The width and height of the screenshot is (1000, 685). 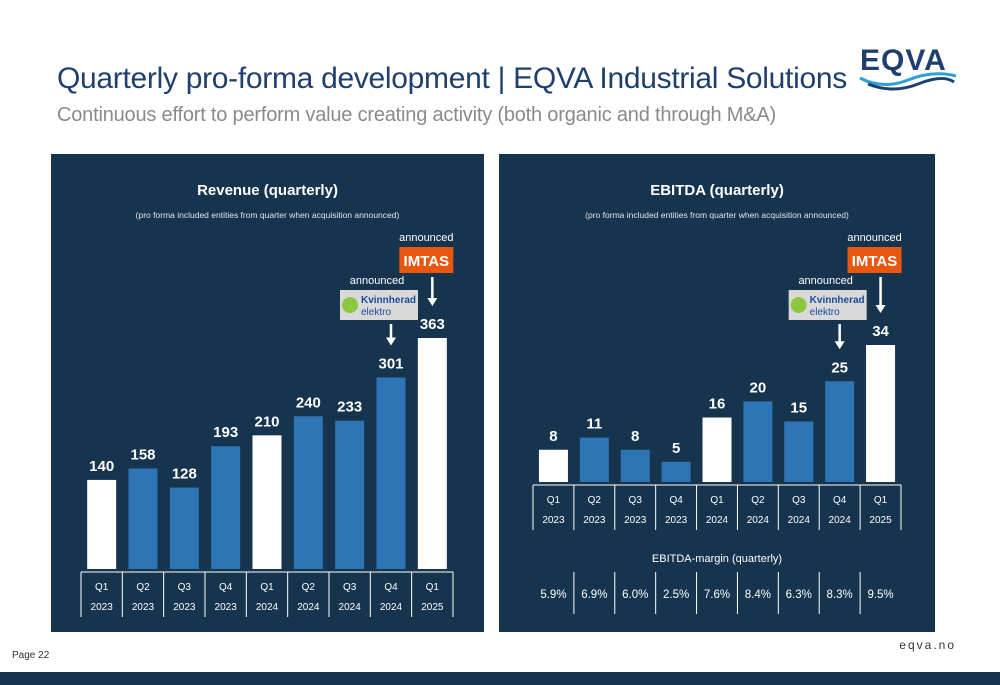 I want to click on data-label: 15, so click(x=798, y=408).